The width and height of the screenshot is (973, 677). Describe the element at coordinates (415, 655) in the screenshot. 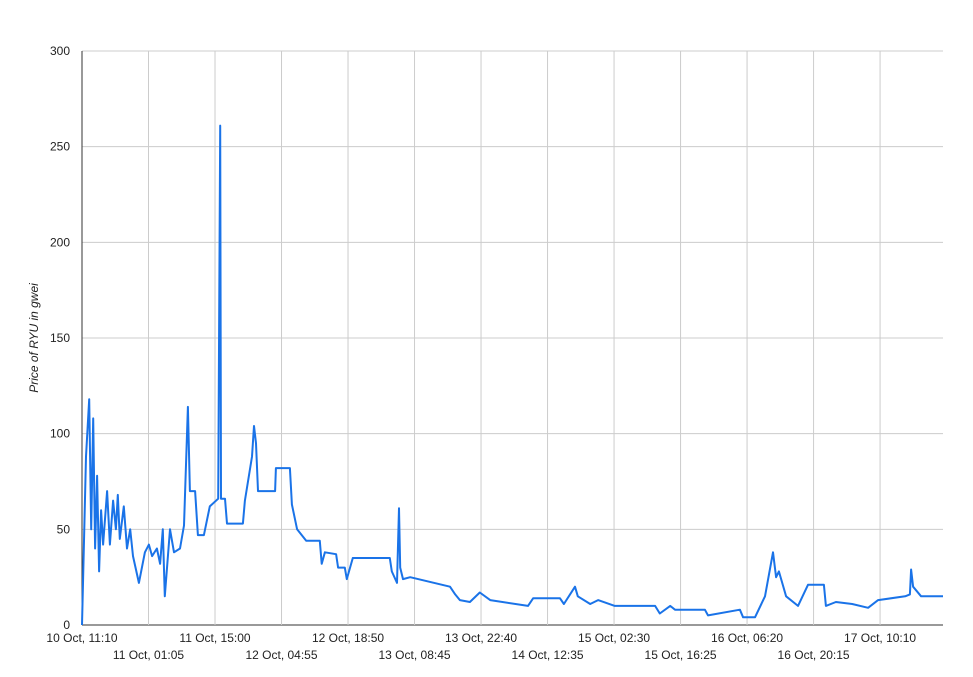

I see `x-tick-label: 13 Oct, 08:45` at that location.